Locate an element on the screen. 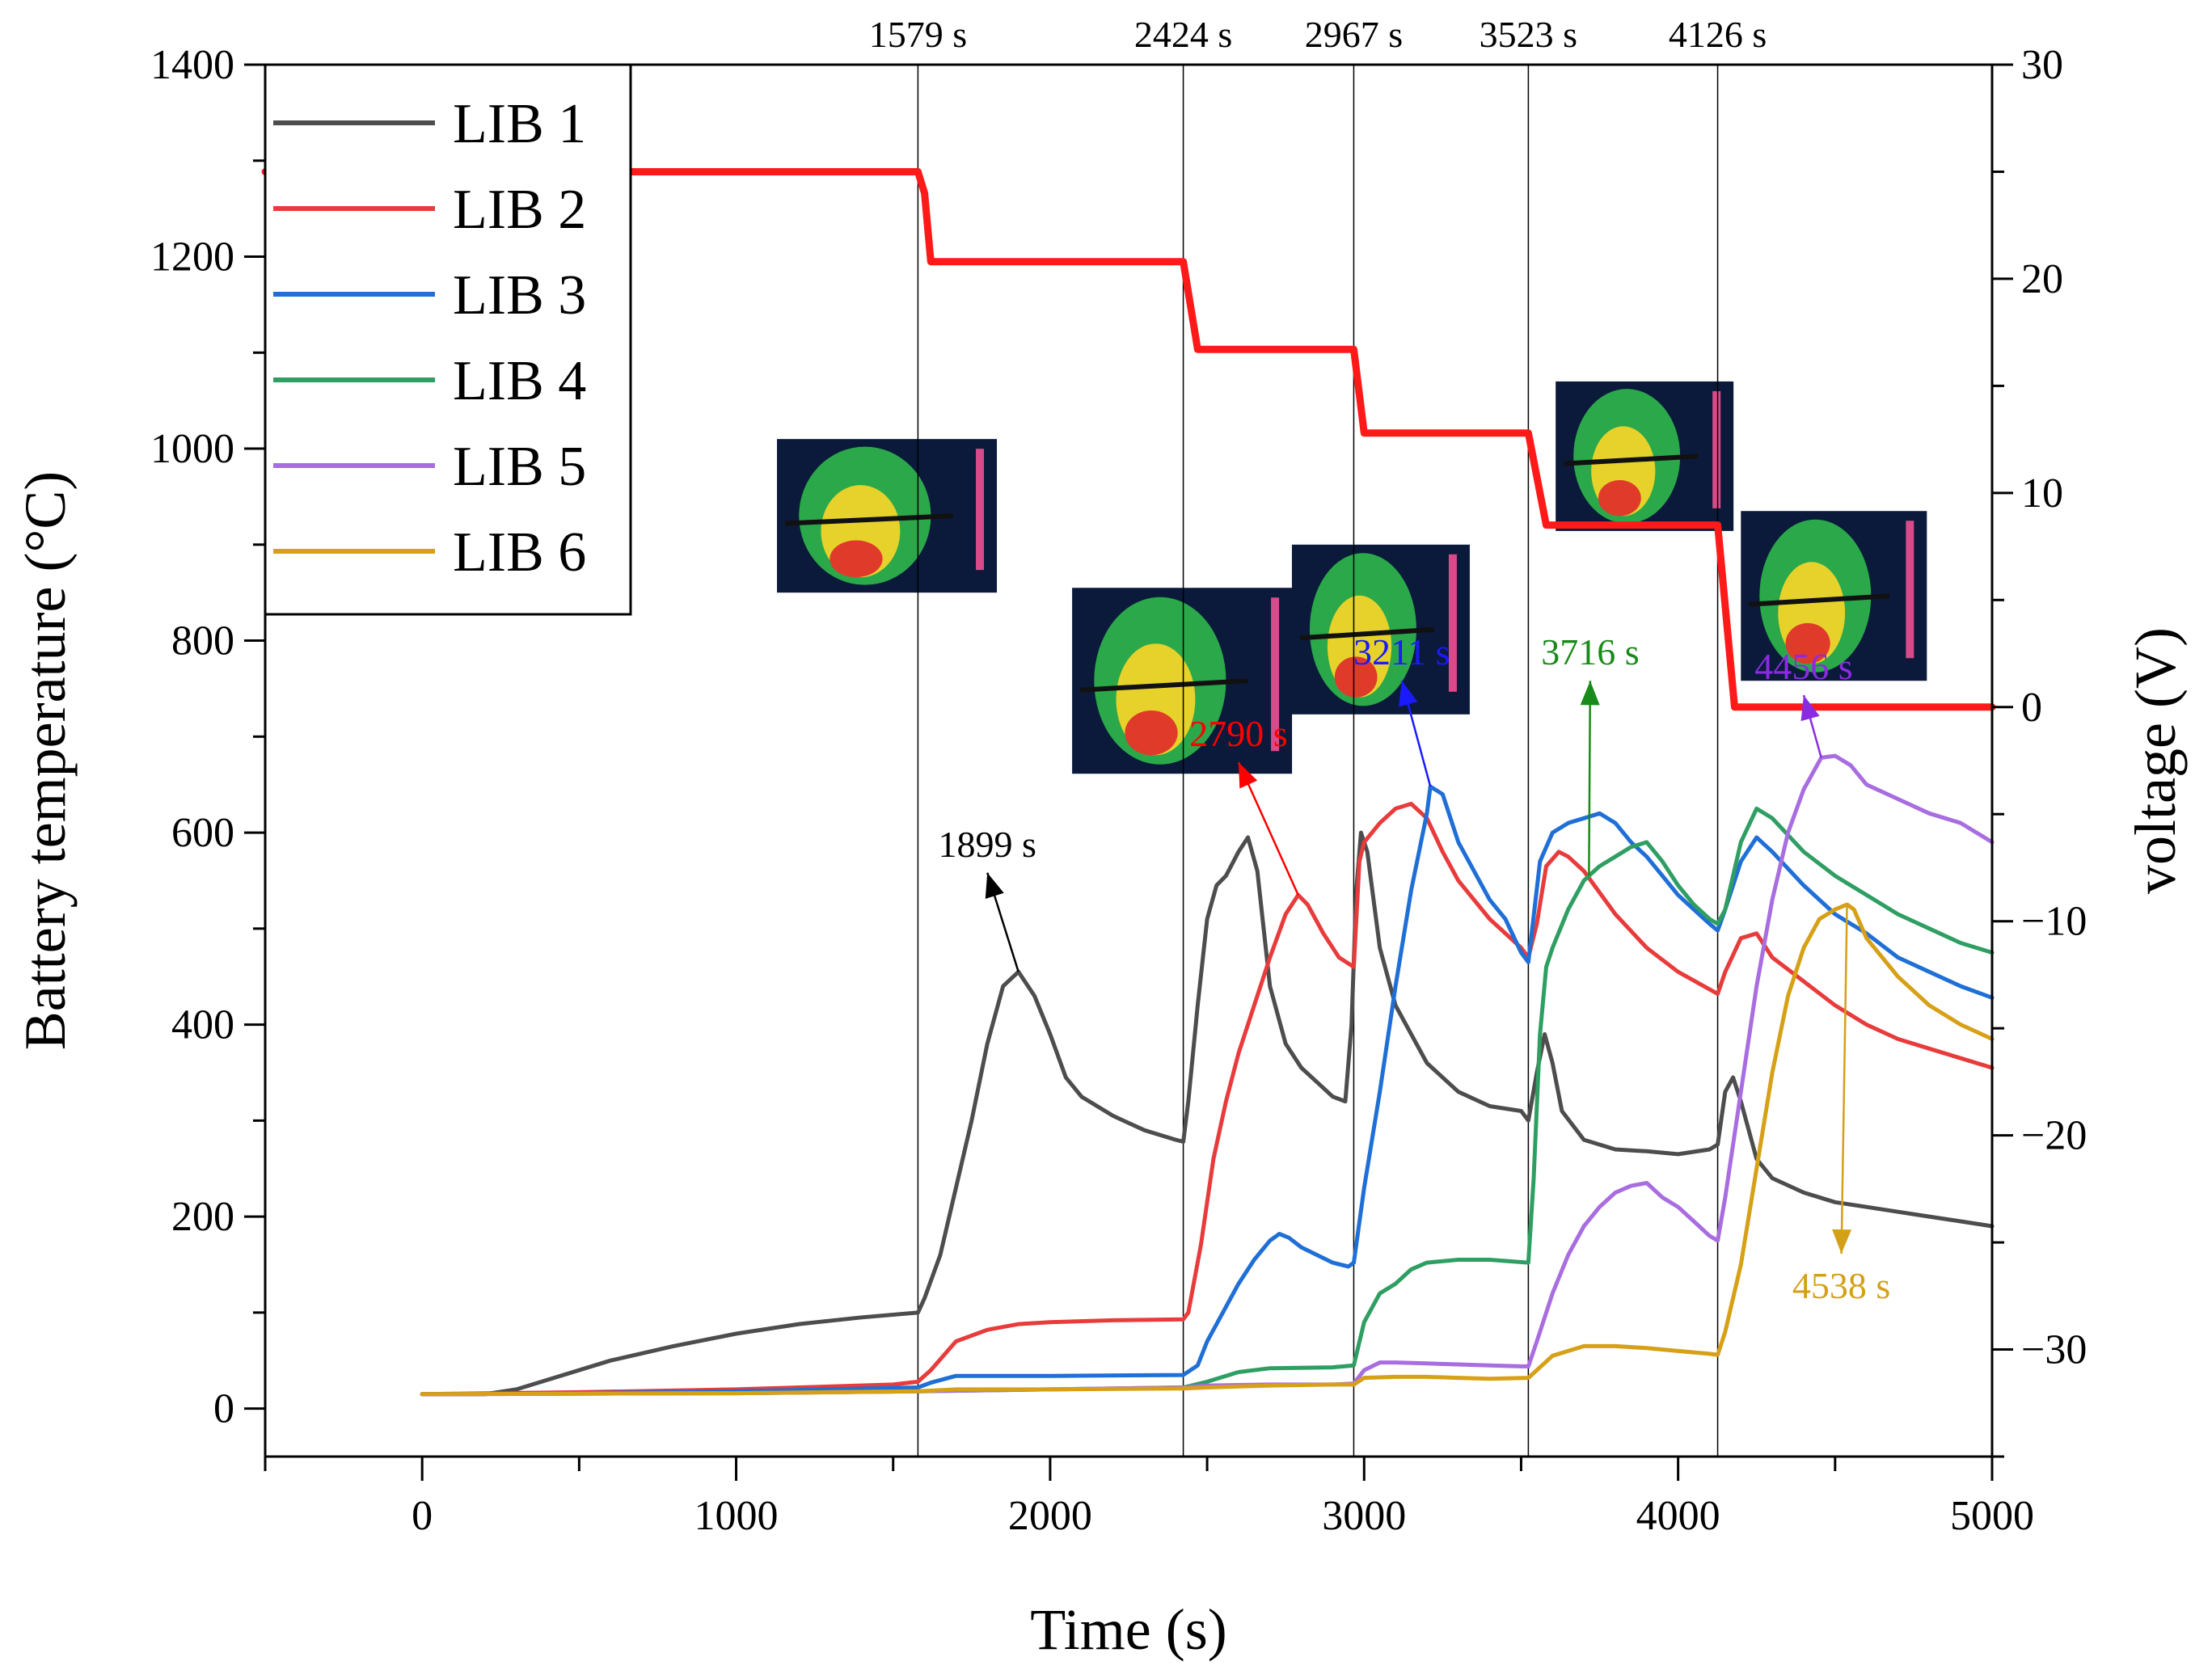 The height and width of the screenshot is (1674, 2212). event-label: 2967 s is located at coordinates (1354, 34).